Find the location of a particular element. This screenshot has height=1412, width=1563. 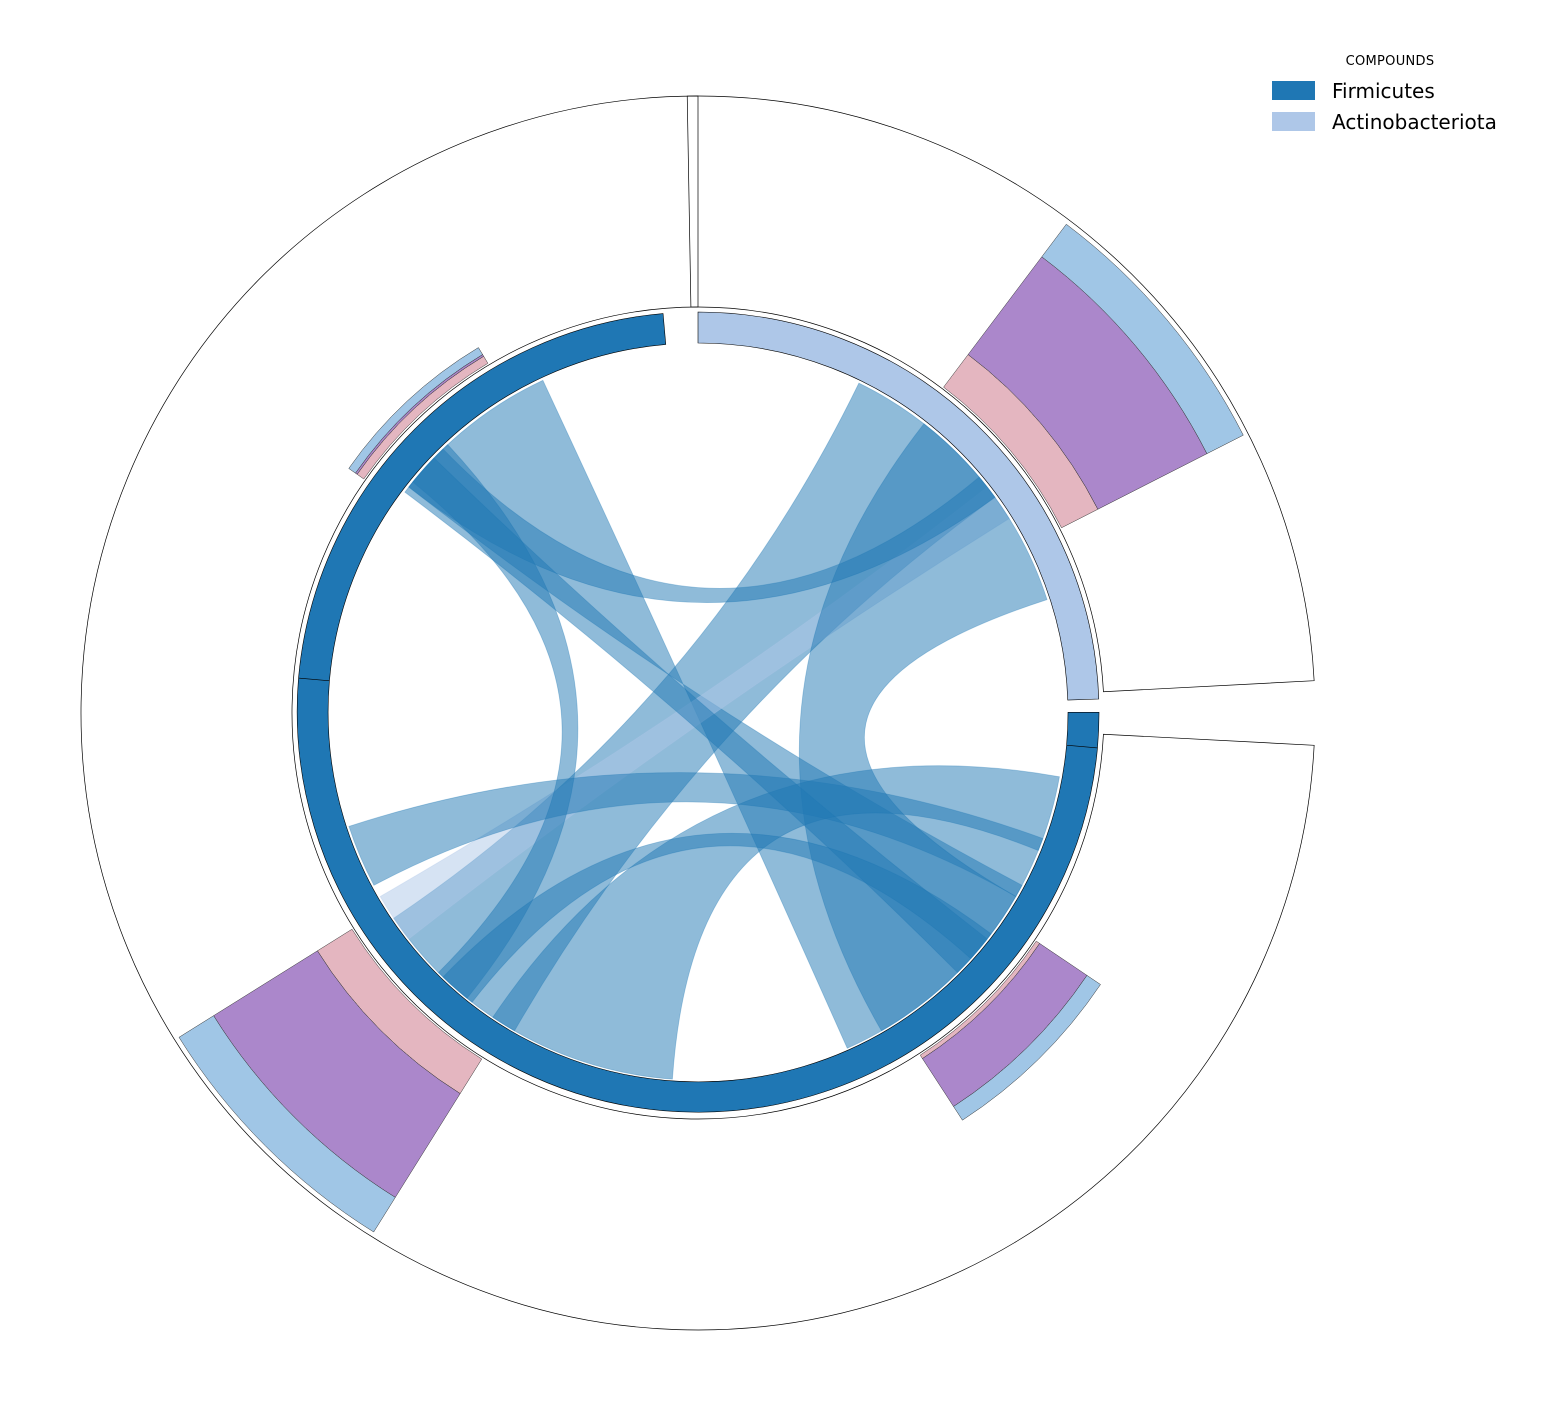

legend: COMPOUNDS Firmicutes Actinobacteriota is located at coordinates (1397, 95).